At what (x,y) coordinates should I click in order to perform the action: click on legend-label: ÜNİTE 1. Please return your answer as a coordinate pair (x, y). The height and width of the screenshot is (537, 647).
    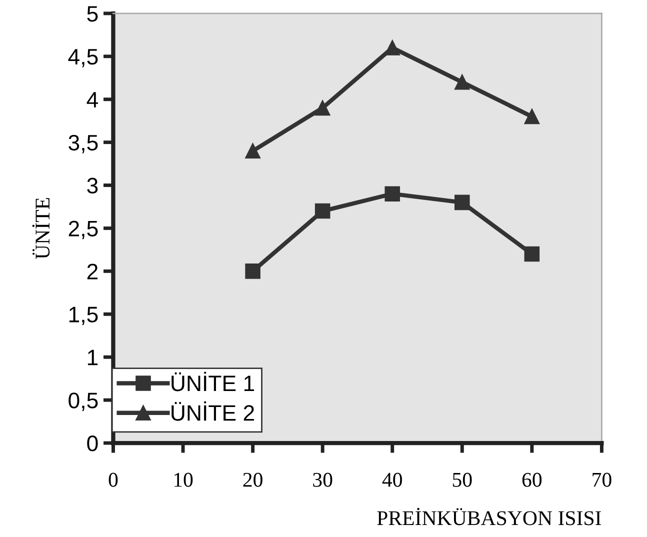
    Looking at the image, I should click on (213, 382).